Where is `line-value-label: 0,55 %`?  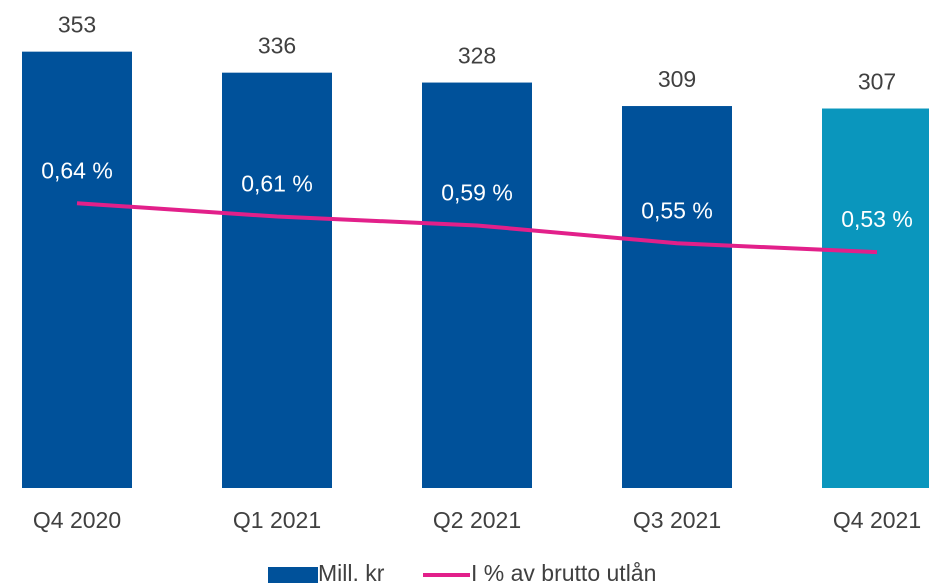 line-value-label: 0,55 % is located at coordinates (677, 210).